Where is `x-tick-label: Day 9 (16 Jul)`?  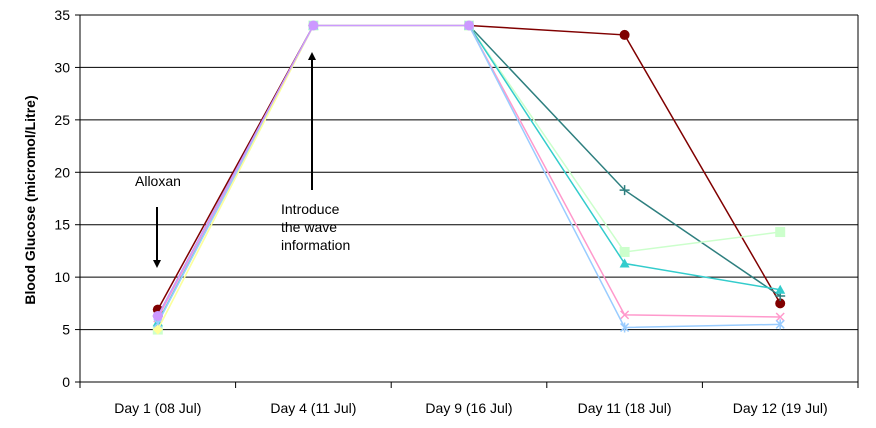
x-tick-label: Day 9 (16 Jul) is located at coordinates (468, 408).